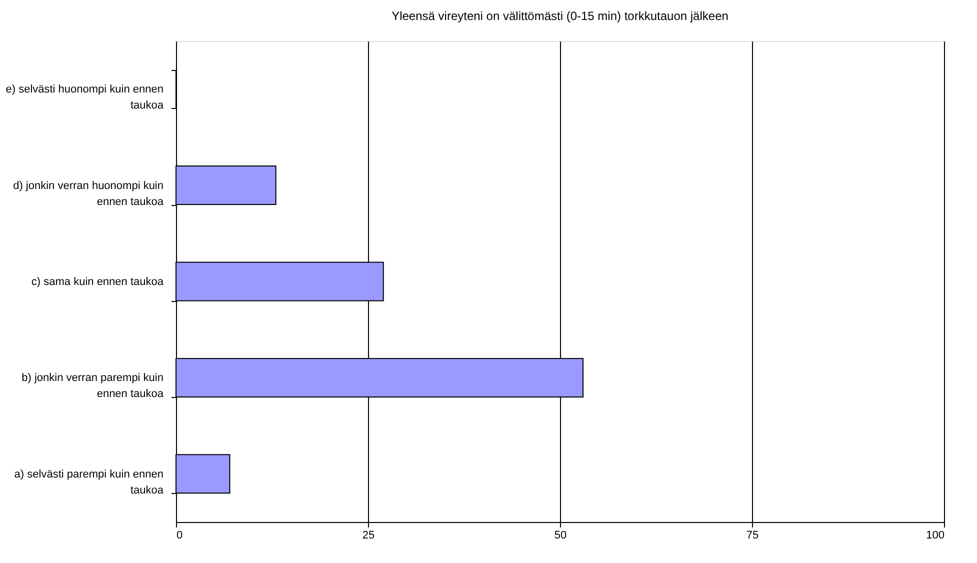 Image resolution: width=977 pixels, height=563 pixels. I want to click on y-tick-label: c) sama kuin ennen taukoa, so click(97, 282).